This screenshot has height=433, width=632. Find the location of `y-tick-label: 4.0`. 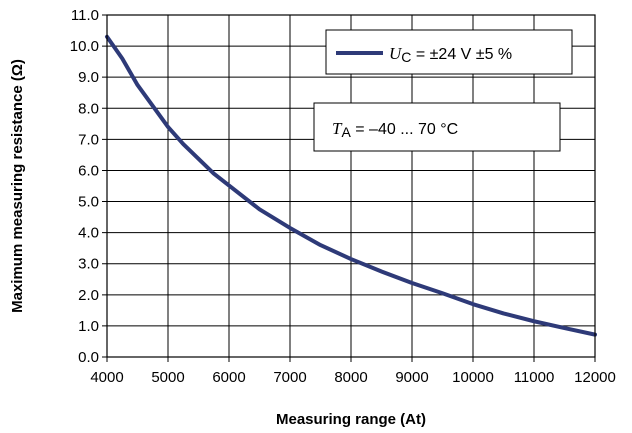

y-tick-label: 4.0 is located at coordinates (88, 233).